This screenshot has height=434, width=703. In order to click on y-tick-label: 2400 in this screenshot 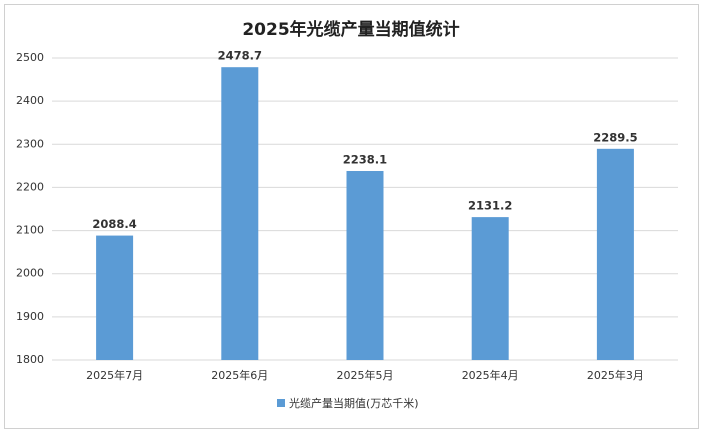, I will do `click(30, 100)`.